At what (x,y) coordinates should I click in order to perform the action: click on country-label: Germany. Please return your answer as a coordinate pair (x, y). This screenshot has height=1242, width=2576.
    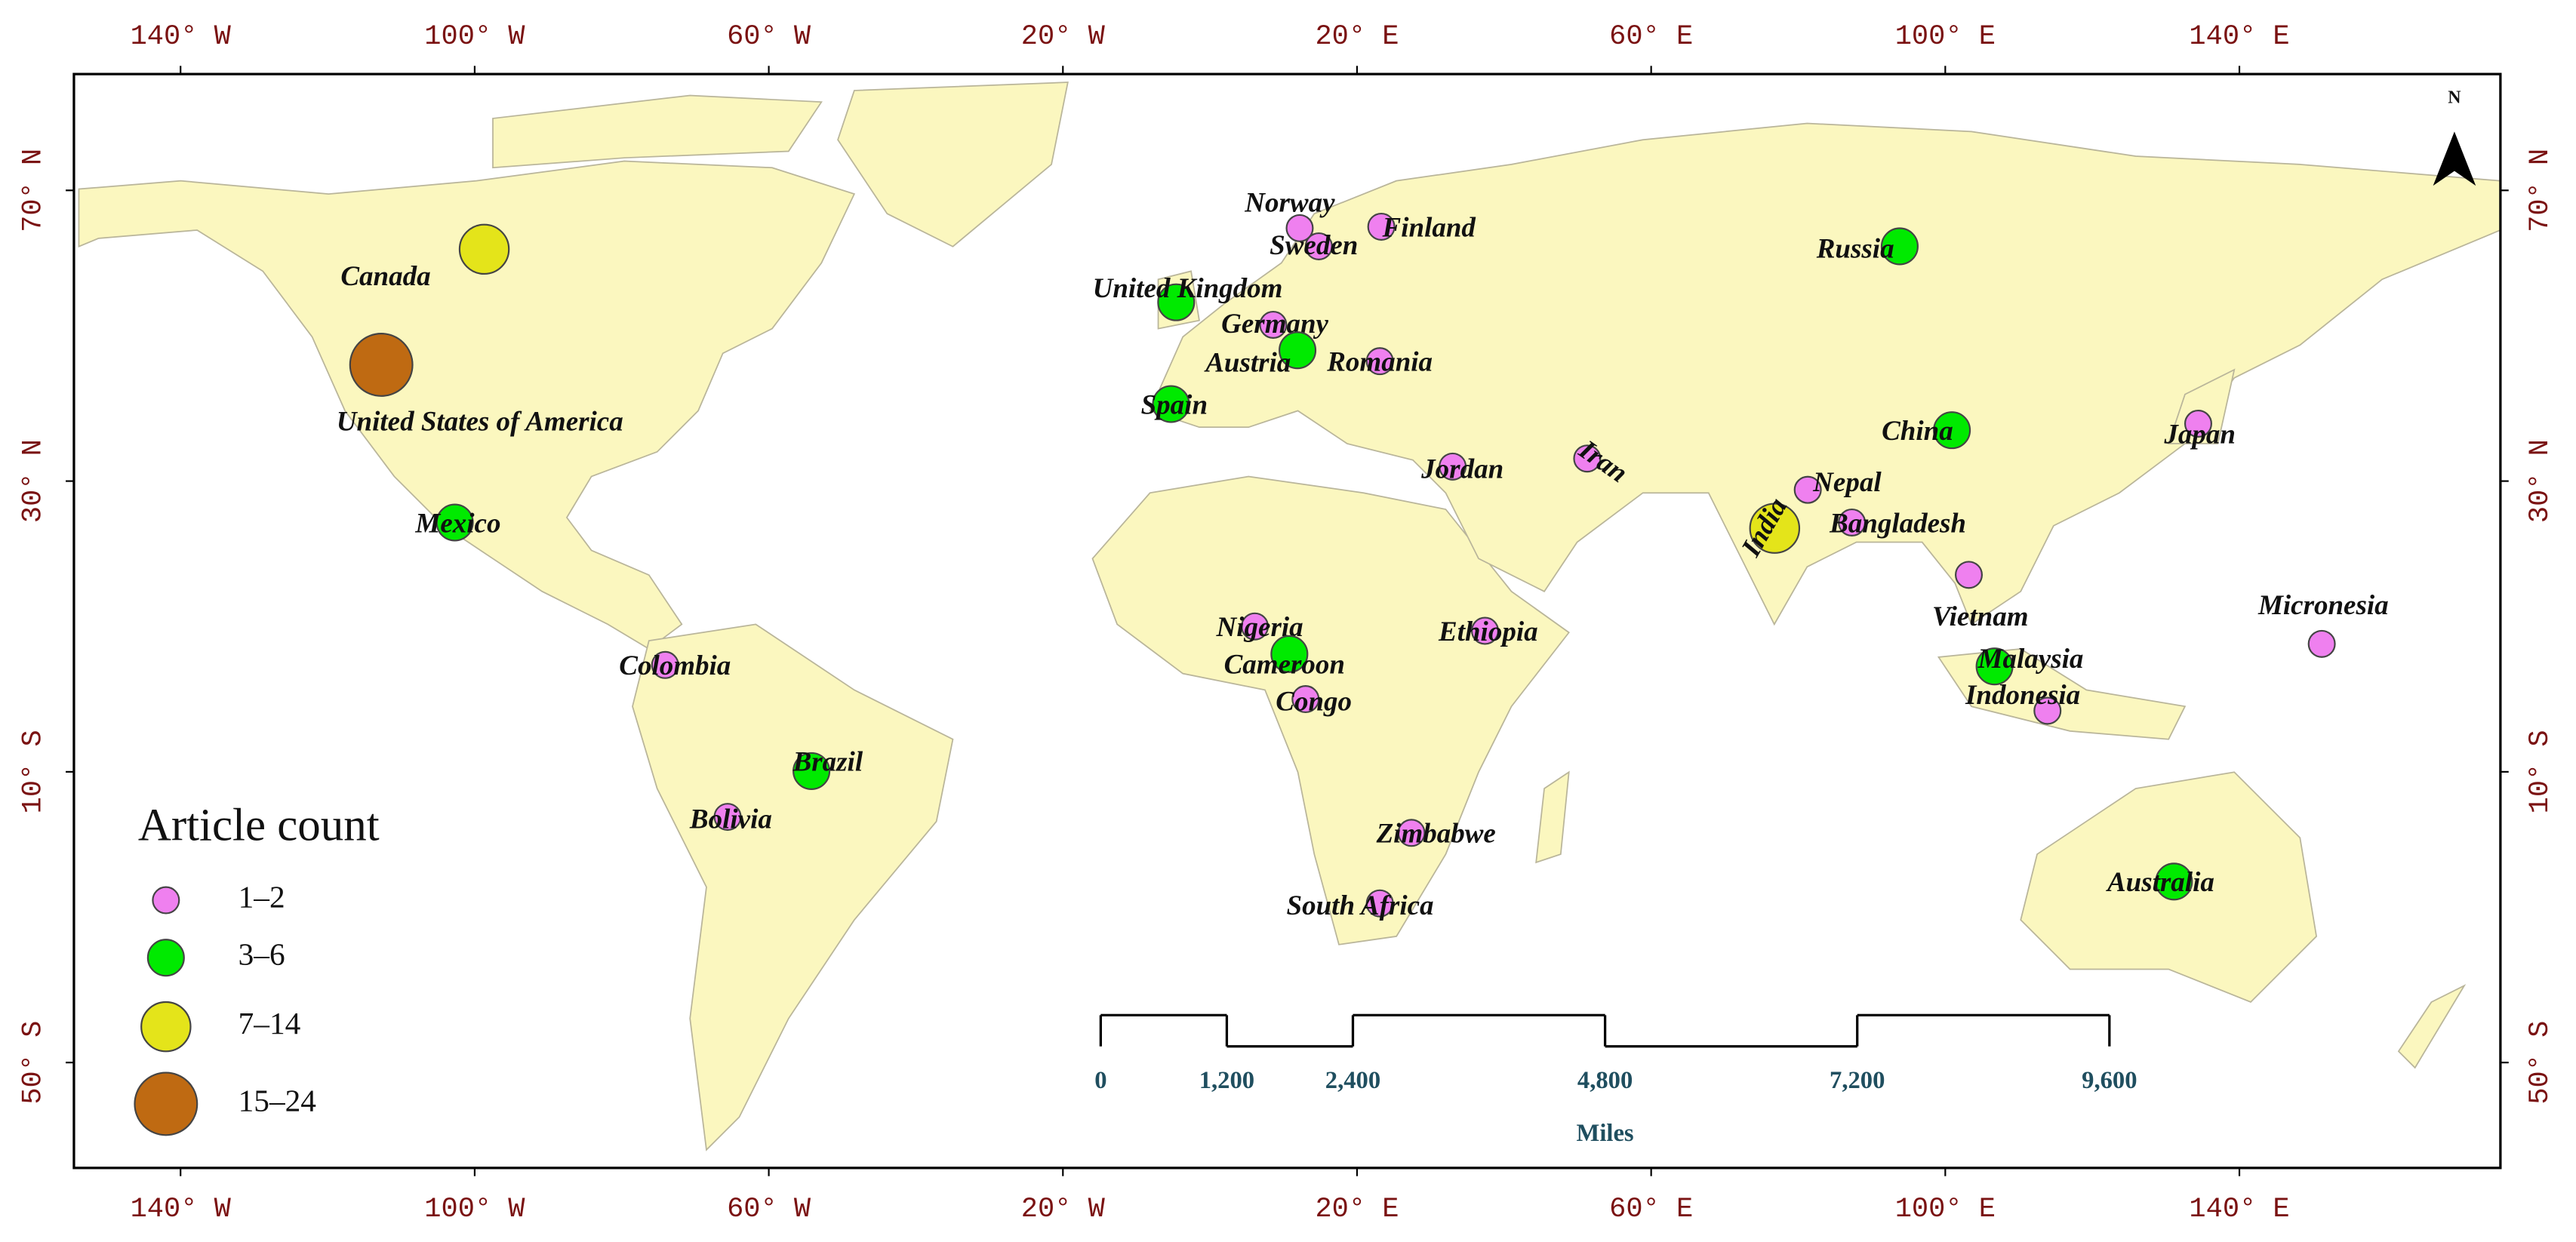
    Looking at the image, I should click on (1274, 324).